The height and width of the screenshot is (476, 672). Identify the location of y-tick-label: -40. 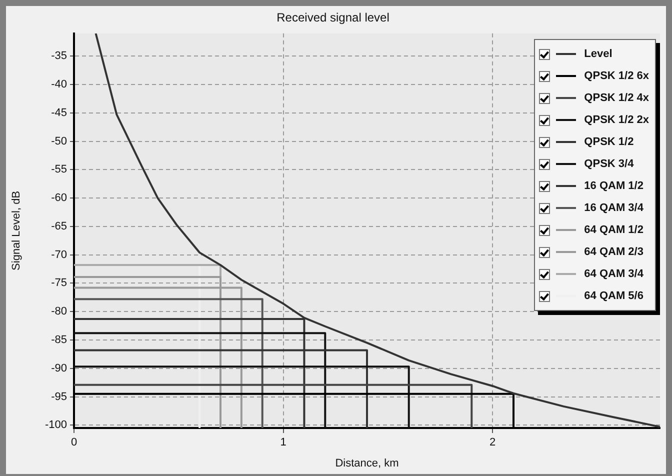
(59, 84).